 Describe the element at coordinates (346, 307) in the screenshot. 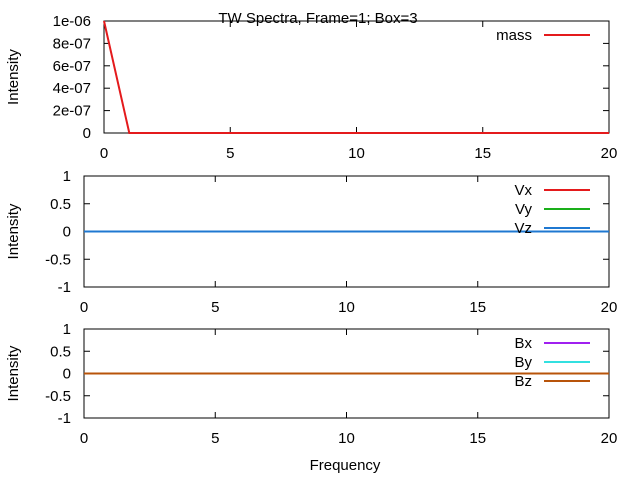

I see `panel2-xtick-label: 10` at that location.